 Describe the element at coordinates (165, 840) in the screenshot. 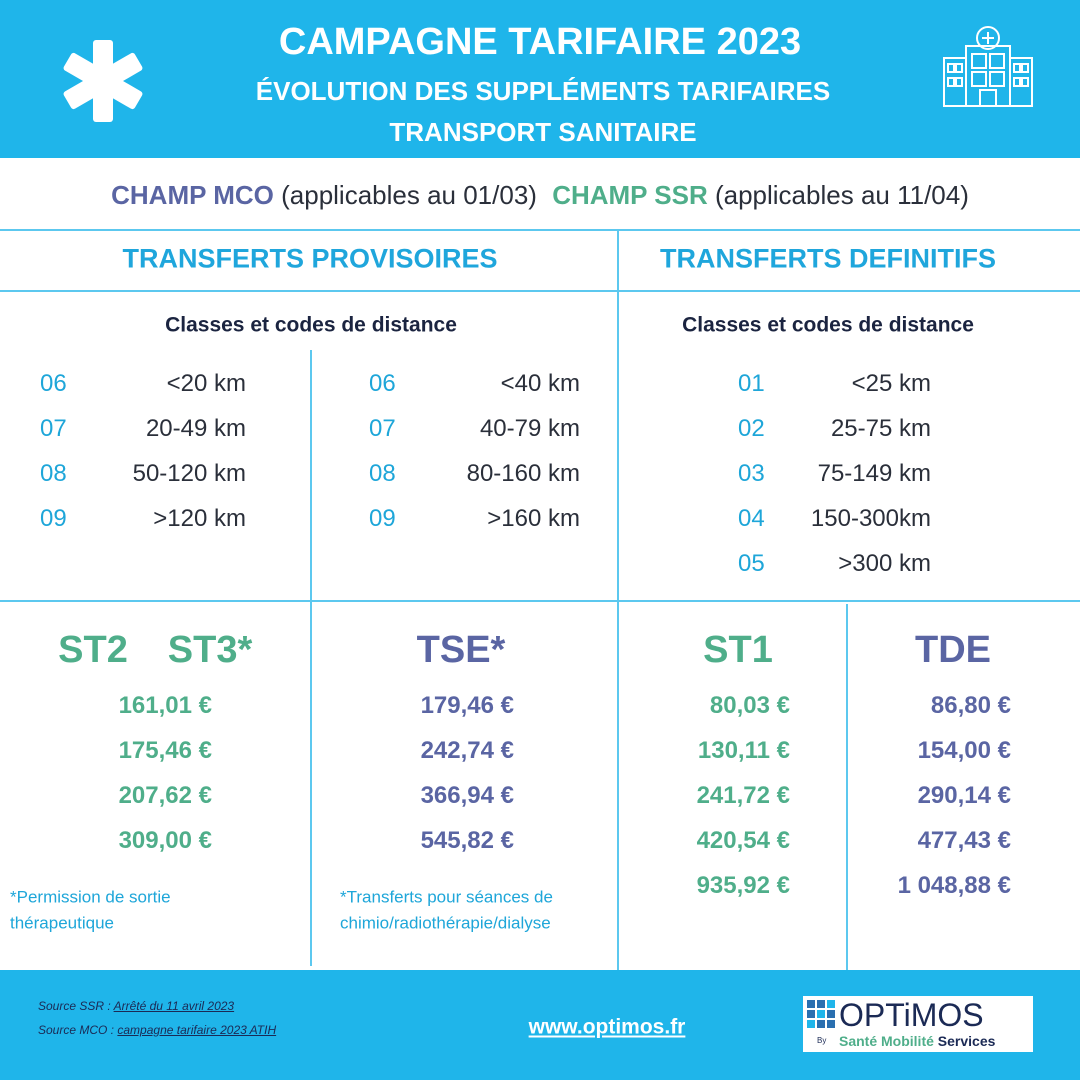

I see `tariff-value: 309,00 €` at that location.